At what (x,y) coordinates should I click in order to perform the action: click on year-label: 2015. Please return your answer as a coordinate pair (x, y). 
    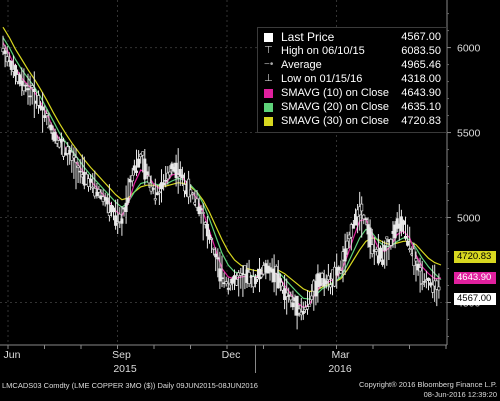
    Looking at the image, I should click on (125, 369).